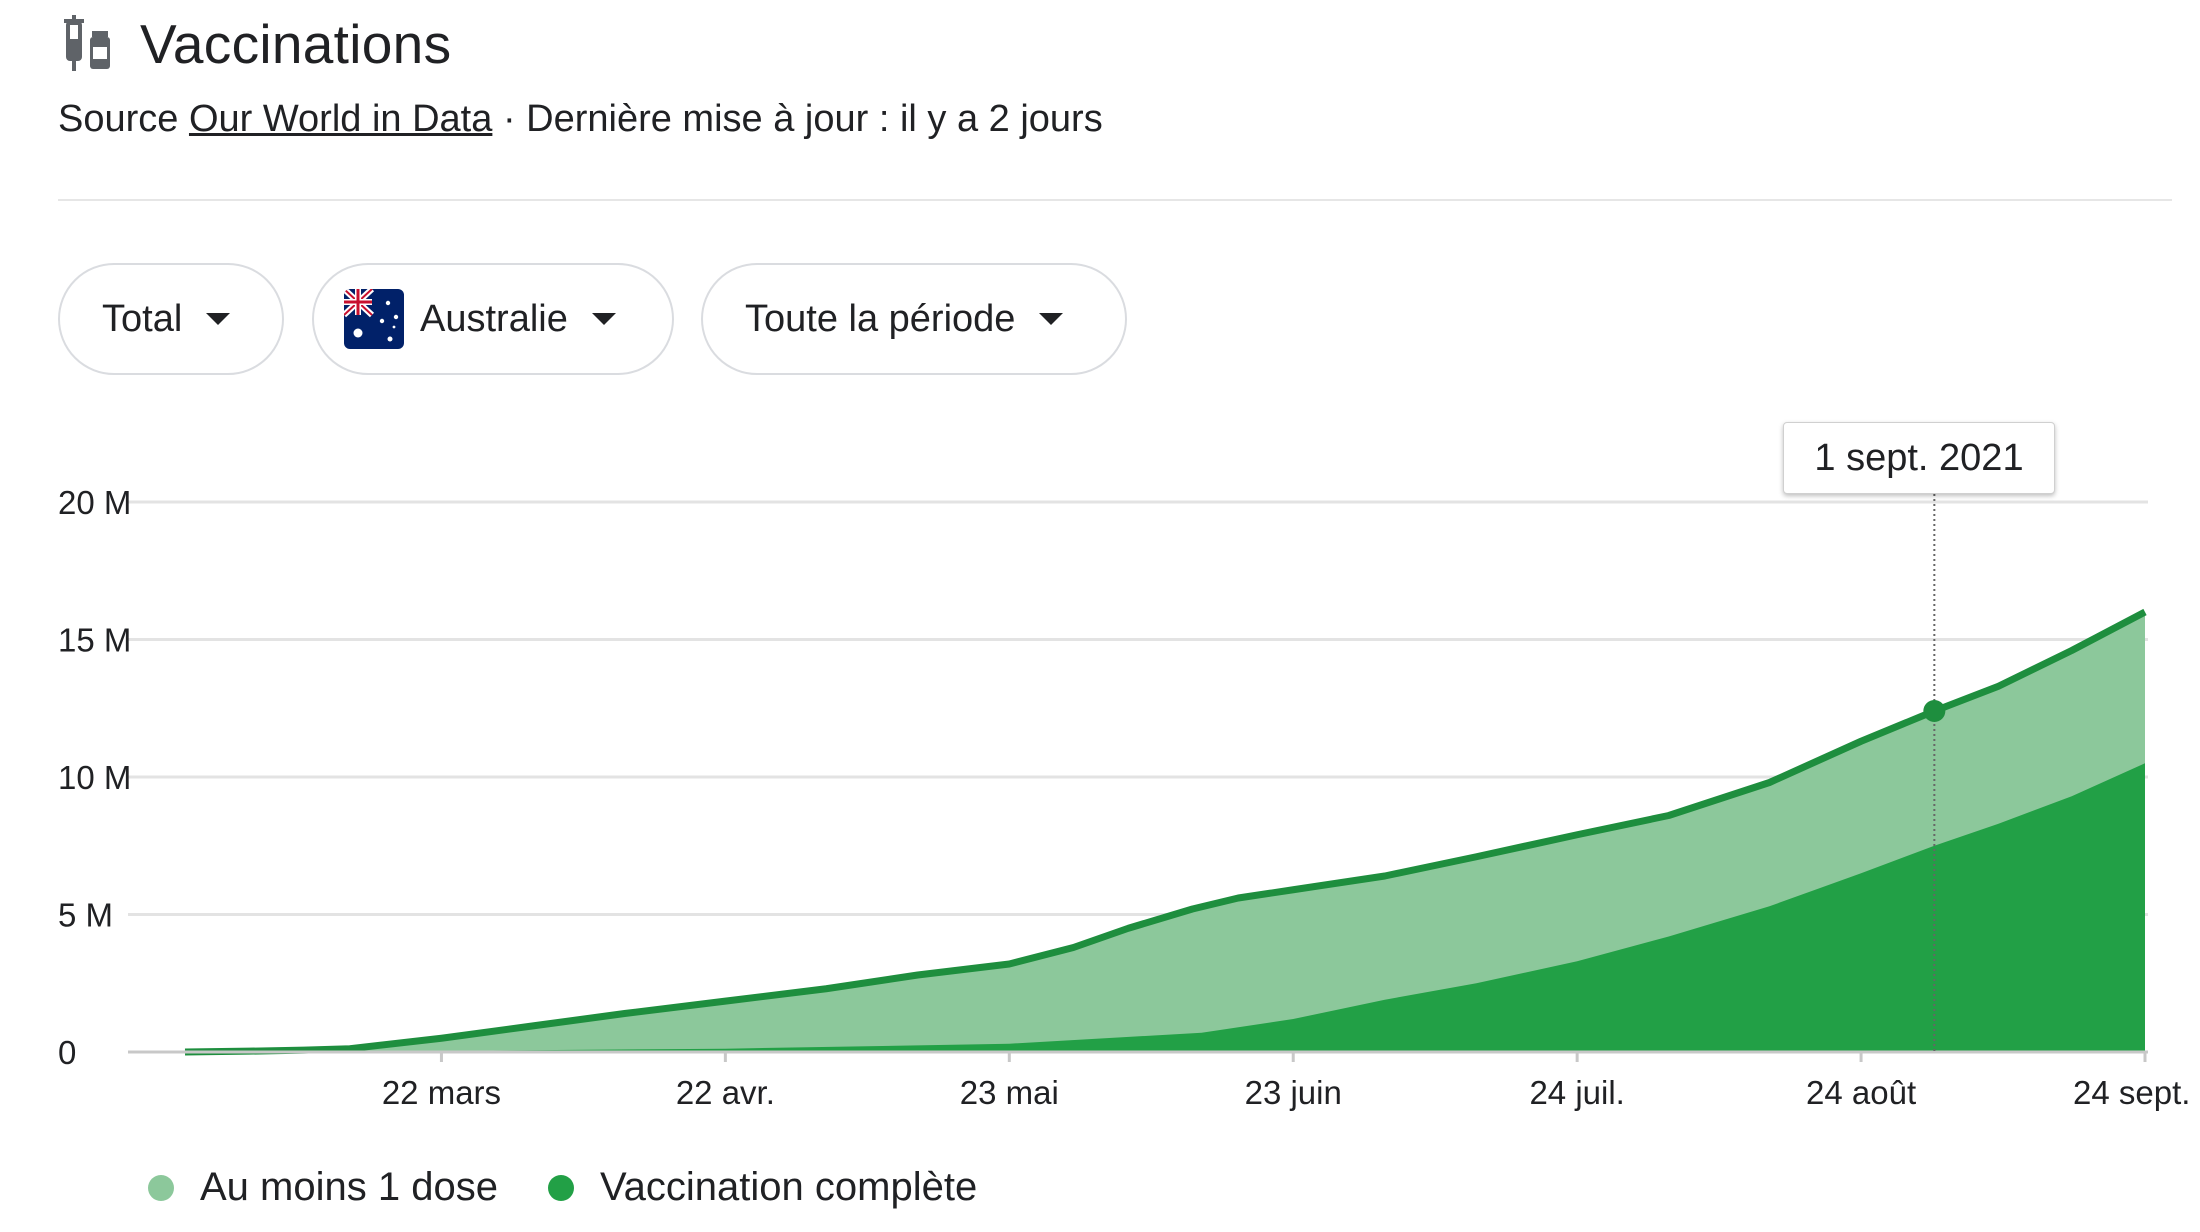 This screenshot has width=2200, height=1232. Describe the element at coordinates (1115, 200) in the screenshot. I see `divider` at that location.